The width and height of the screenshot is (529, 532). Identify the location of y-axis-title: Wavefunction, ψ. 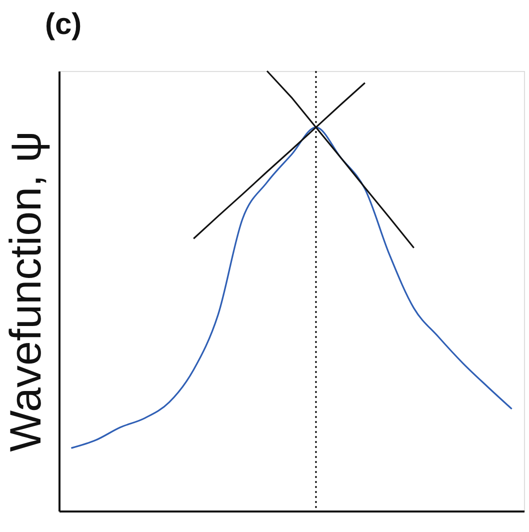
(26, 291).